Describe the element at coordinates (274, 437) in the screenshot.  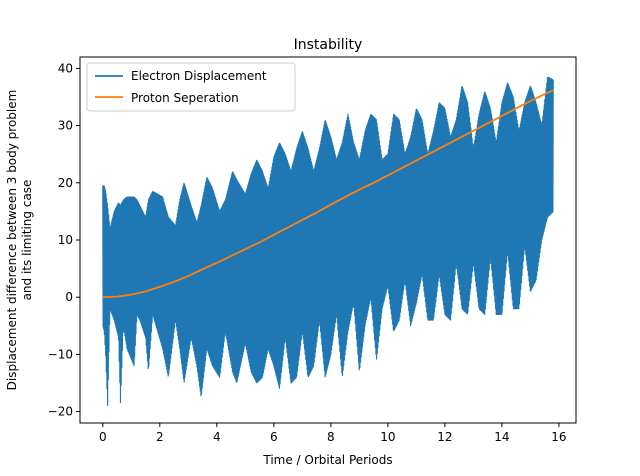
I see `x-tick-label: 6` at that location.